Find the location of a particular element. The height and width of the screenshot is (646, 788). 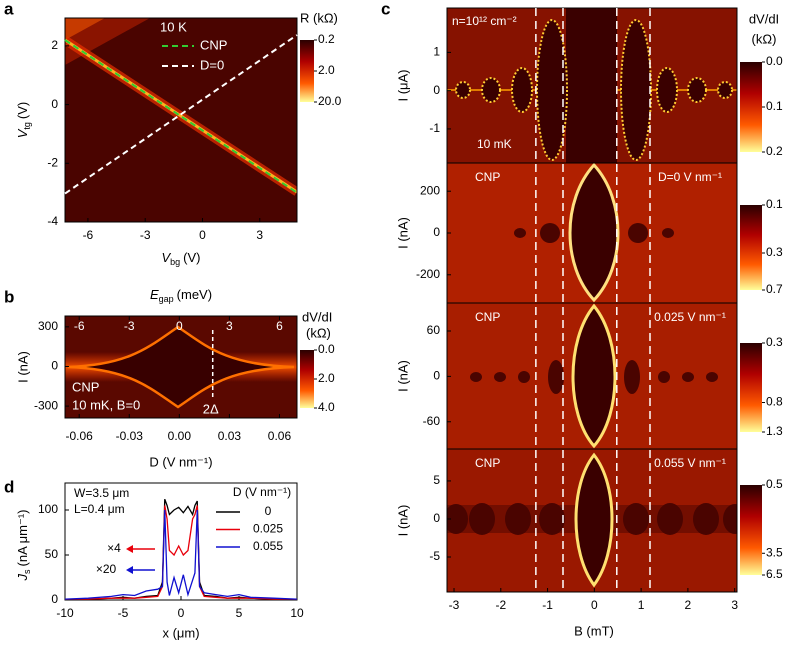

annotation: W=3.5 μm is located at coordinates (101, 493).